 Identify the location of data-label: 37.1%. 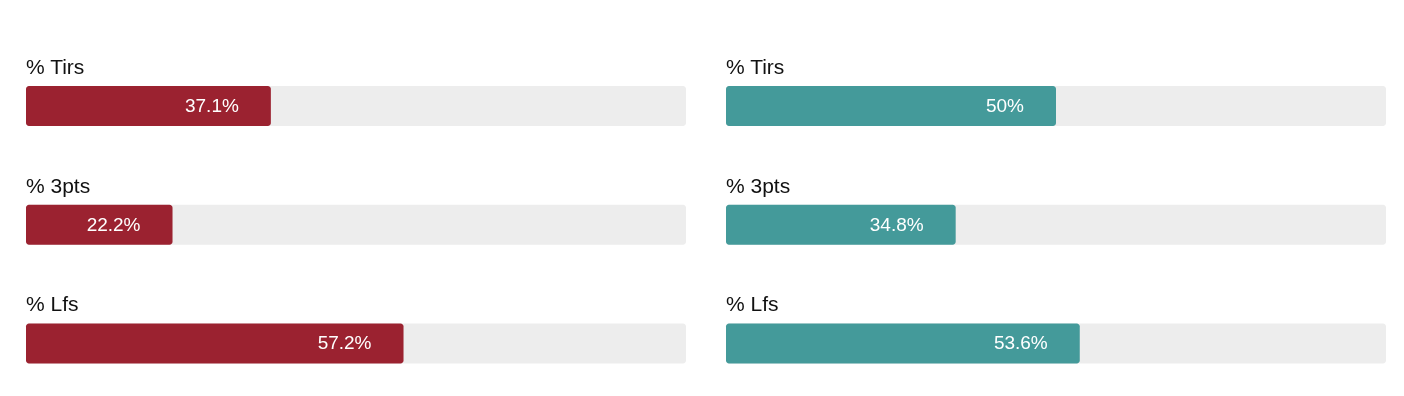
(211, 105).